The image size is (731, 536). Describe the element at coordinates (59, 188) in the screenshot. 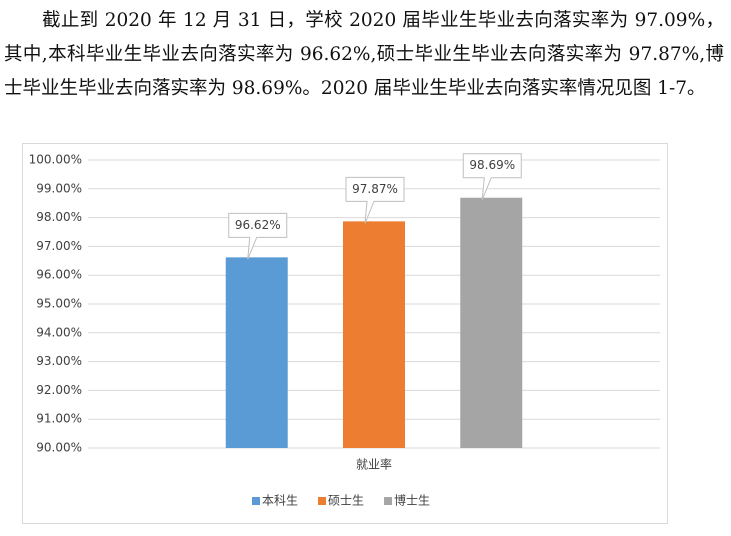

I see `y-tick-label: 99.00%` at that location.